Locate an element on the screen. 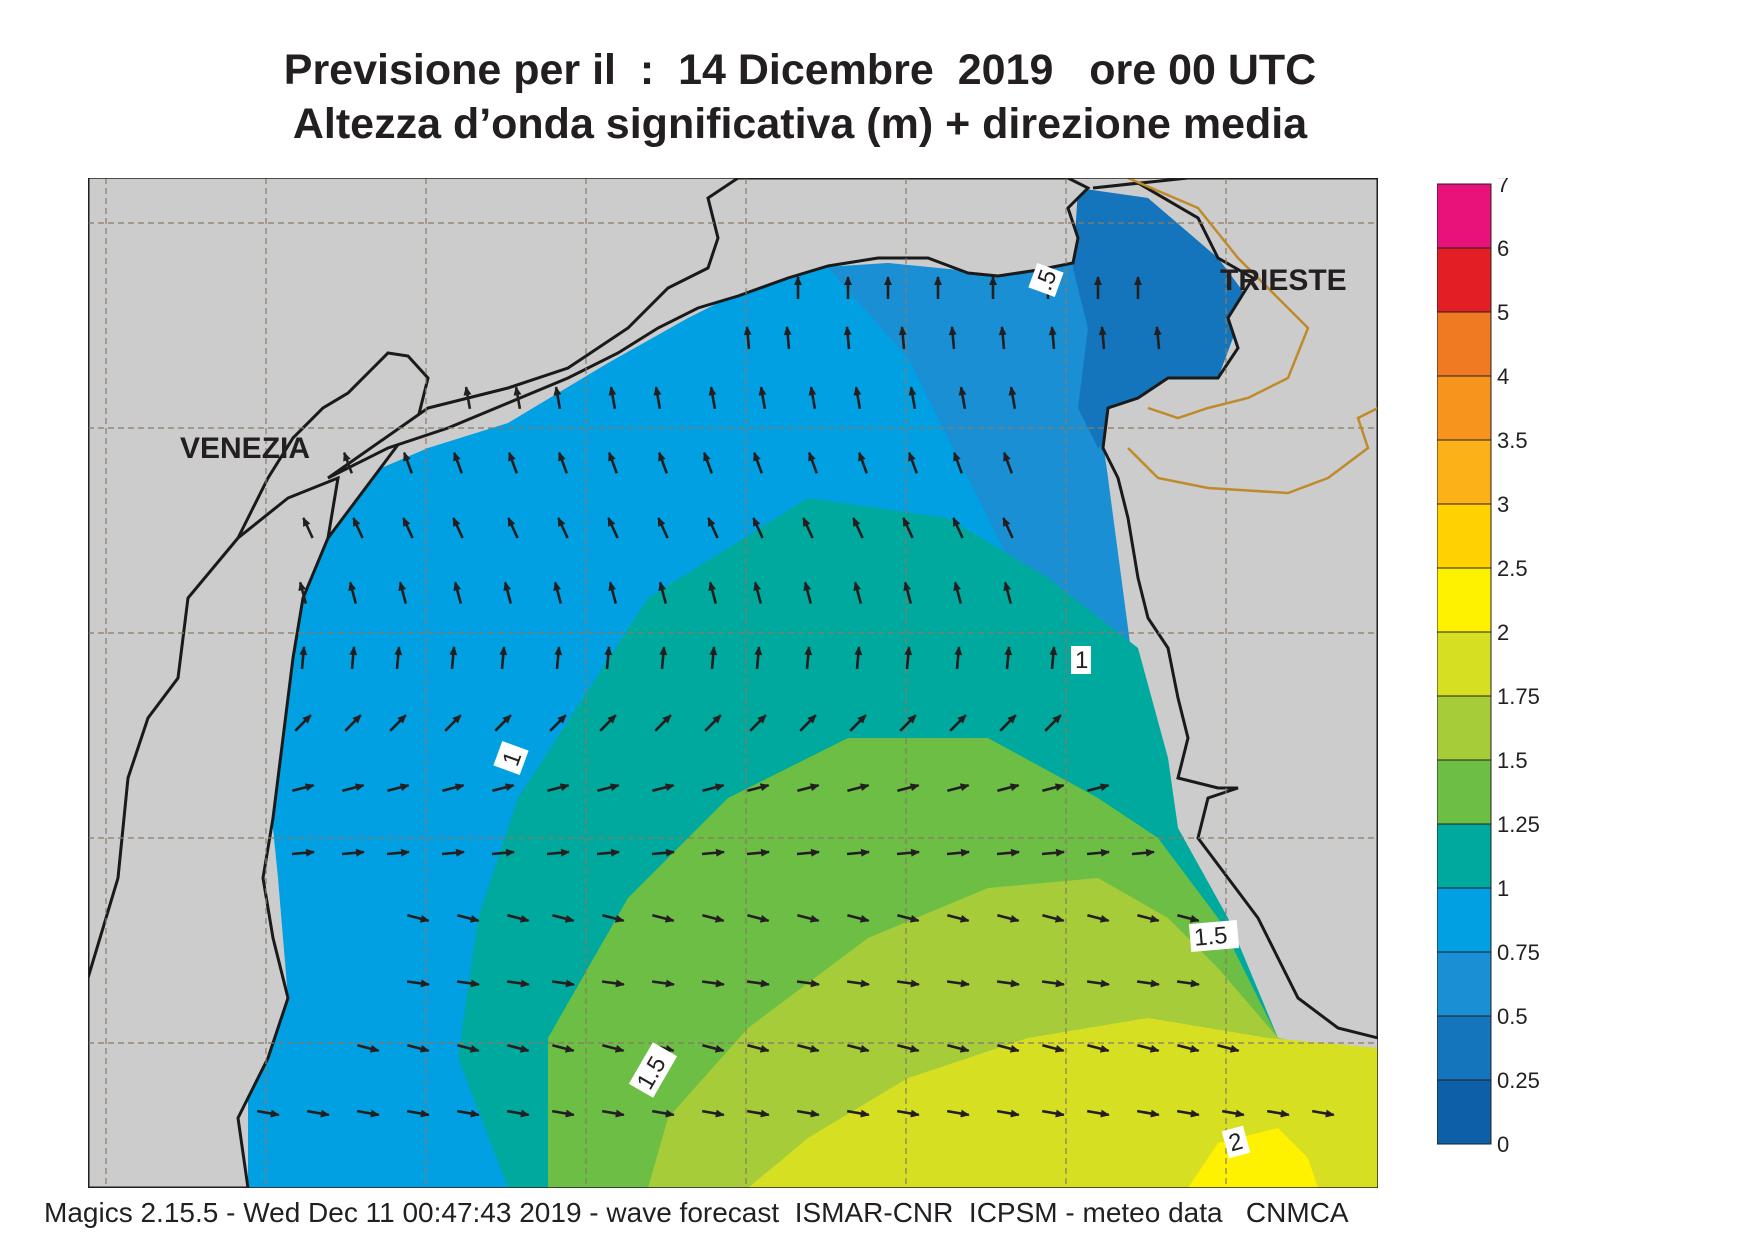 This screenshot has height=1242, width=1755. legend-tick-label: 3 is located at coordinates (1503, 504).